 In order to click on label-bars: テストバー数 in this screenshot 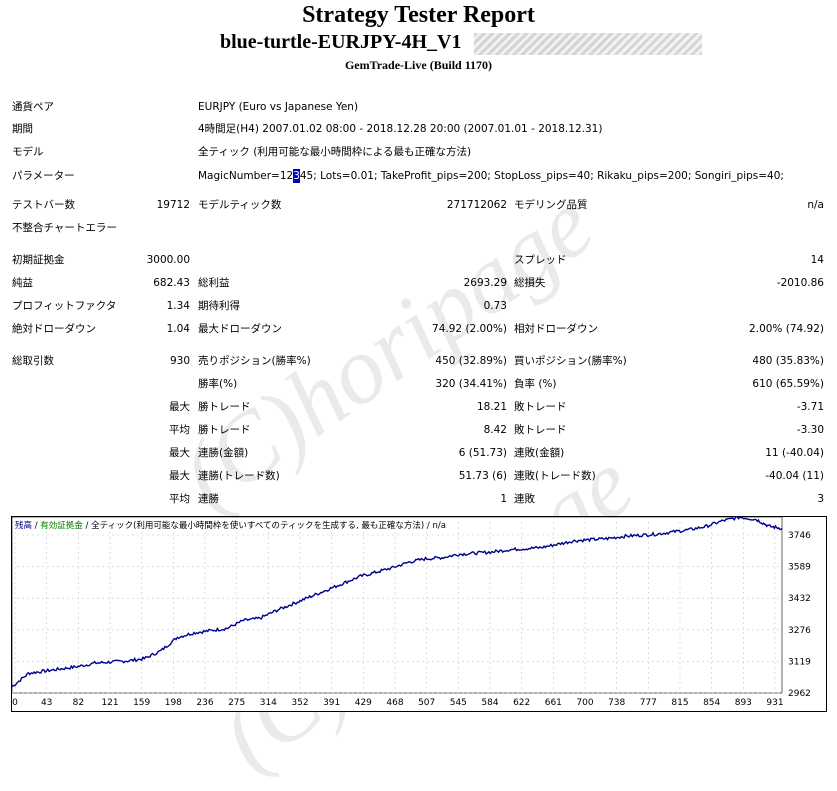, I will do `click(43, 205)`.